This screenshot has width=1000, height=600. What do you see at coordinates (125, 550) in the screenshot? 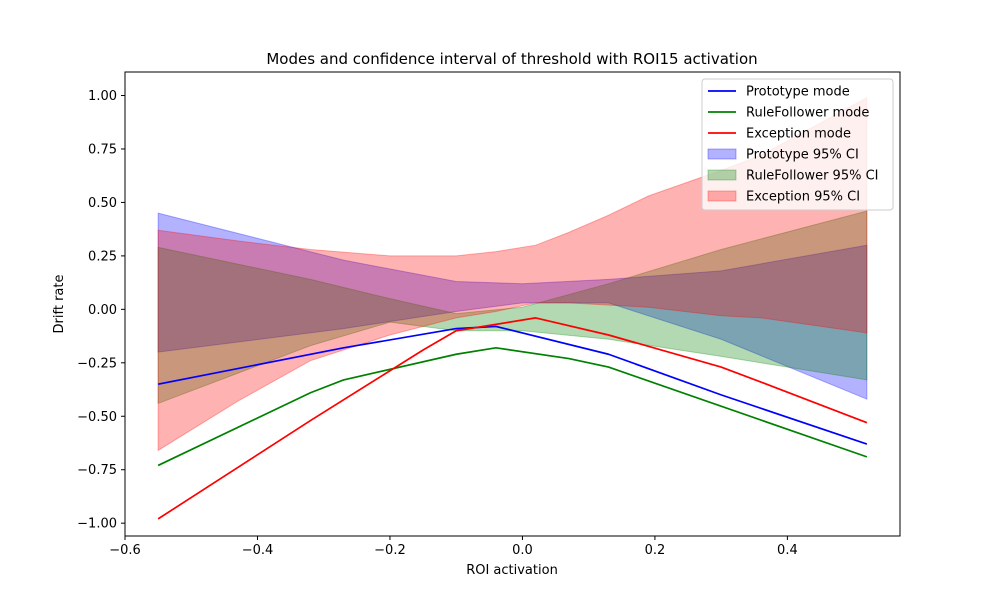
I see `x-tick-label: −0.6` at bounding box center [125, 550].